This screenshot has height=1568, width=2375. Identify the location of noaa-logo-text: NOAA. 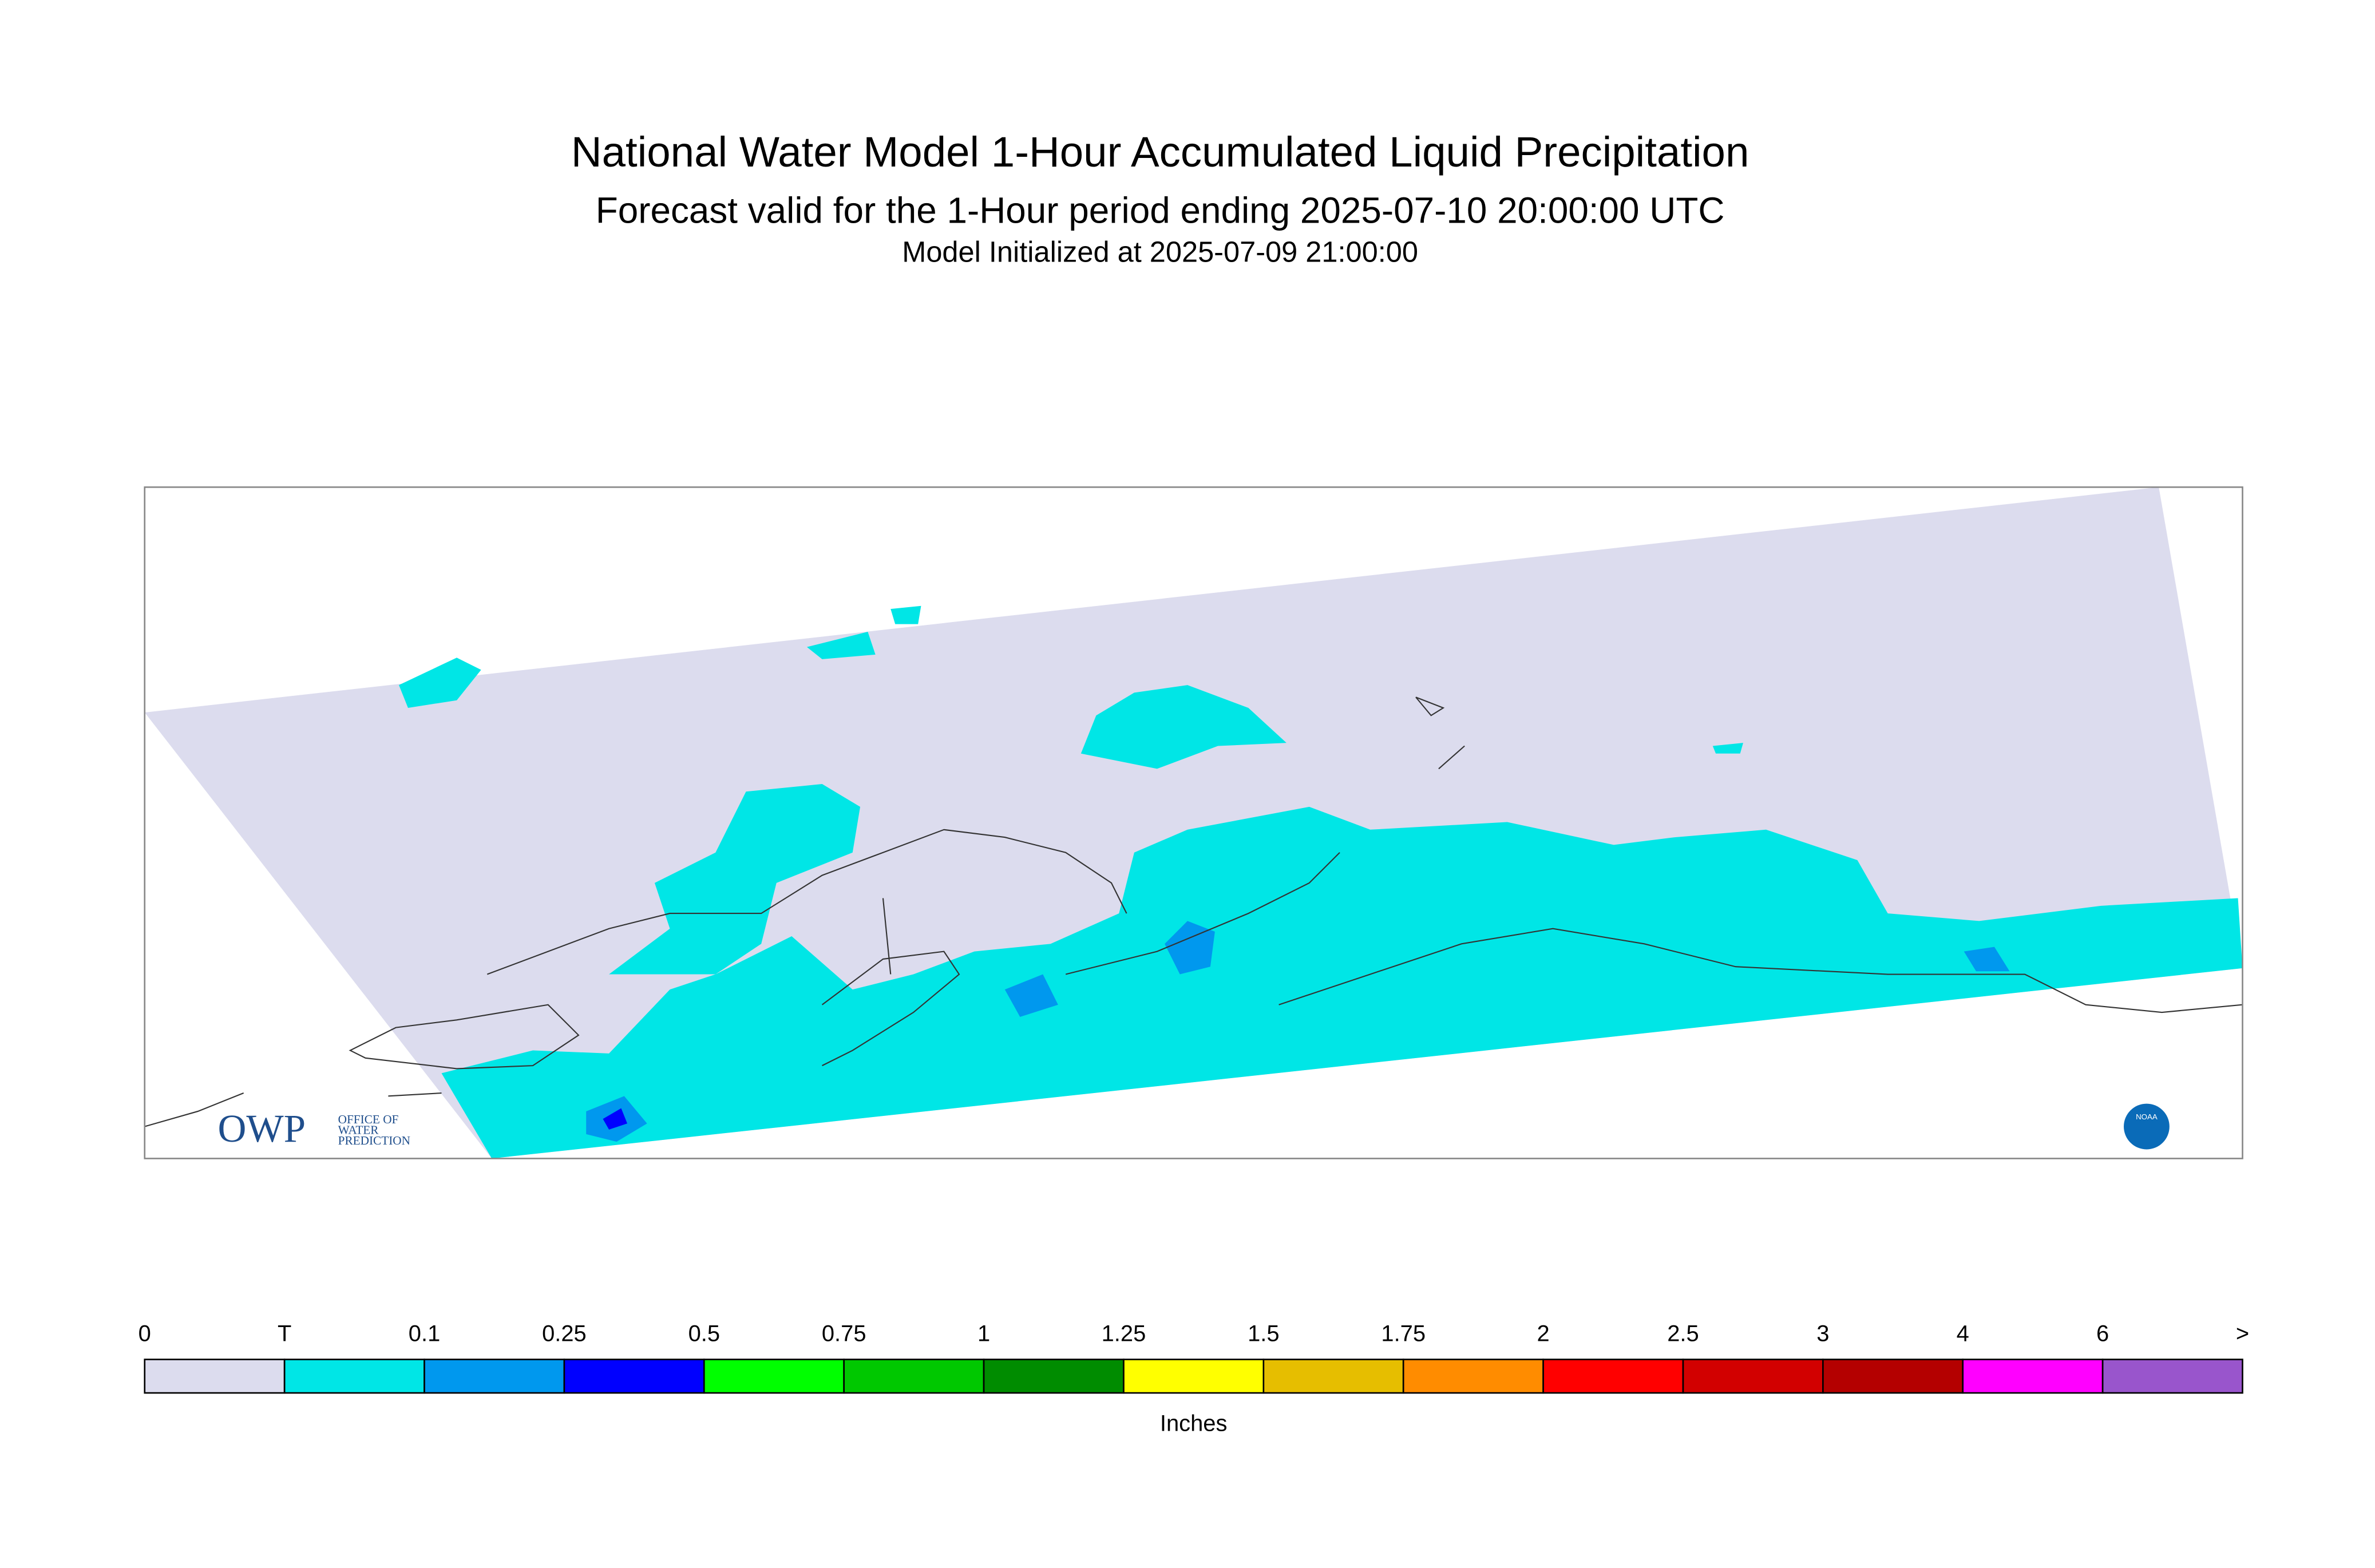
(2147, 1116).